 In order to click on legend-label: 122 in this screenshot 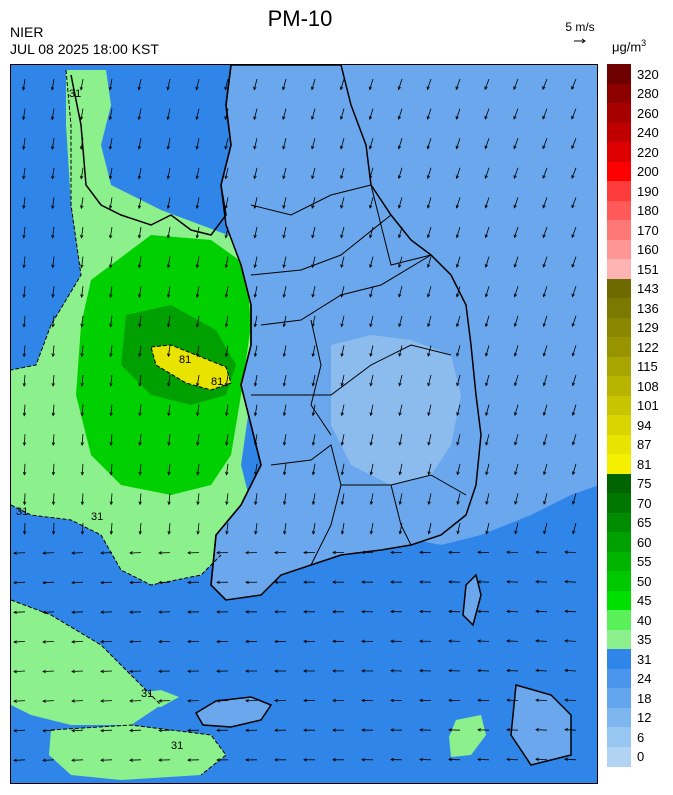, I will do `click(648, 347)`.